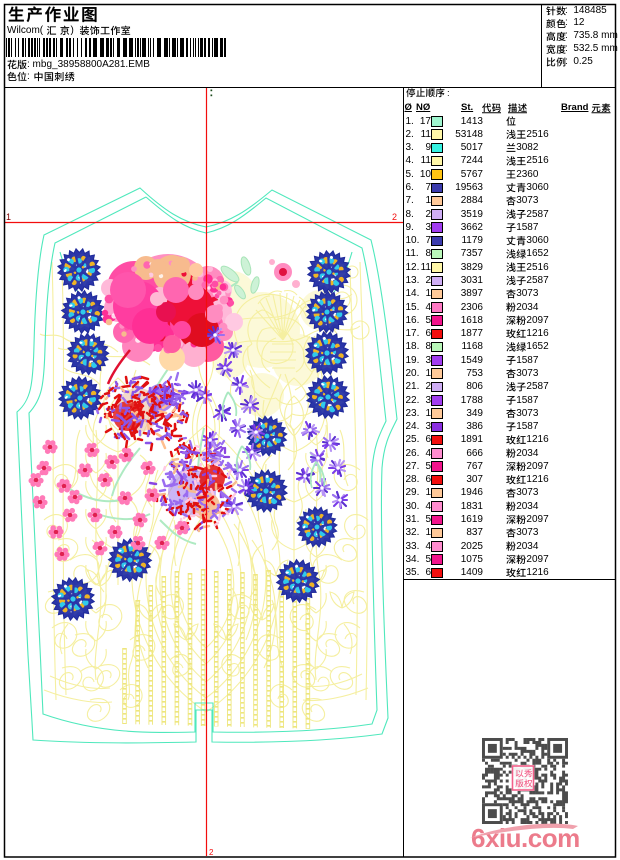  I want to click on svg-text: 1, so click(8, 217).